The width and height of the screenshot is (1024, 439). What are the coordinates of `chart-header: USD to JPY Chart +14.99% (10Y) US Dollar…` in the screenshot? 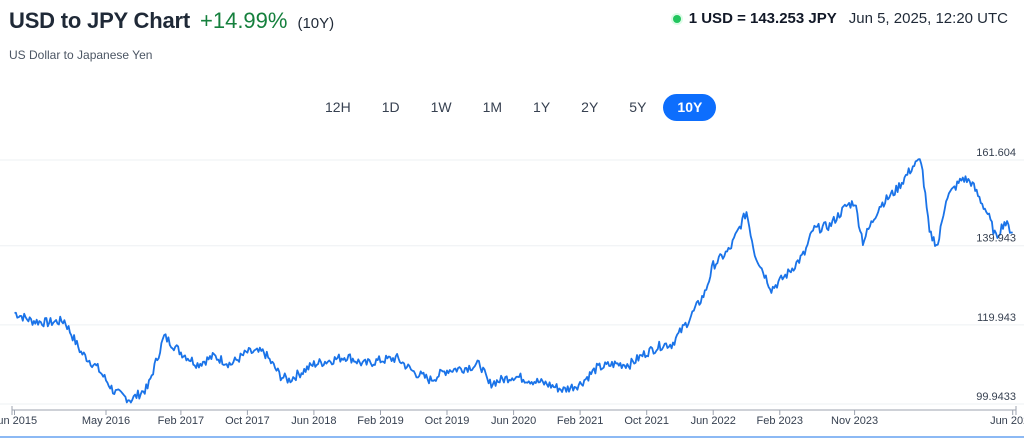 It's located at (516, 35).